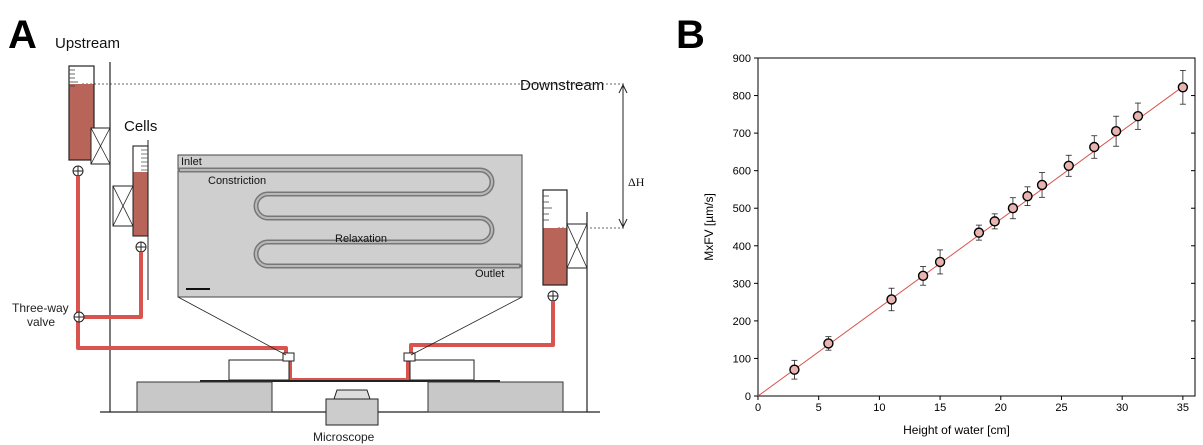 This screenshot has width=1203, height=445. I want to click on x-tick-label: 0, so click(758, 408).